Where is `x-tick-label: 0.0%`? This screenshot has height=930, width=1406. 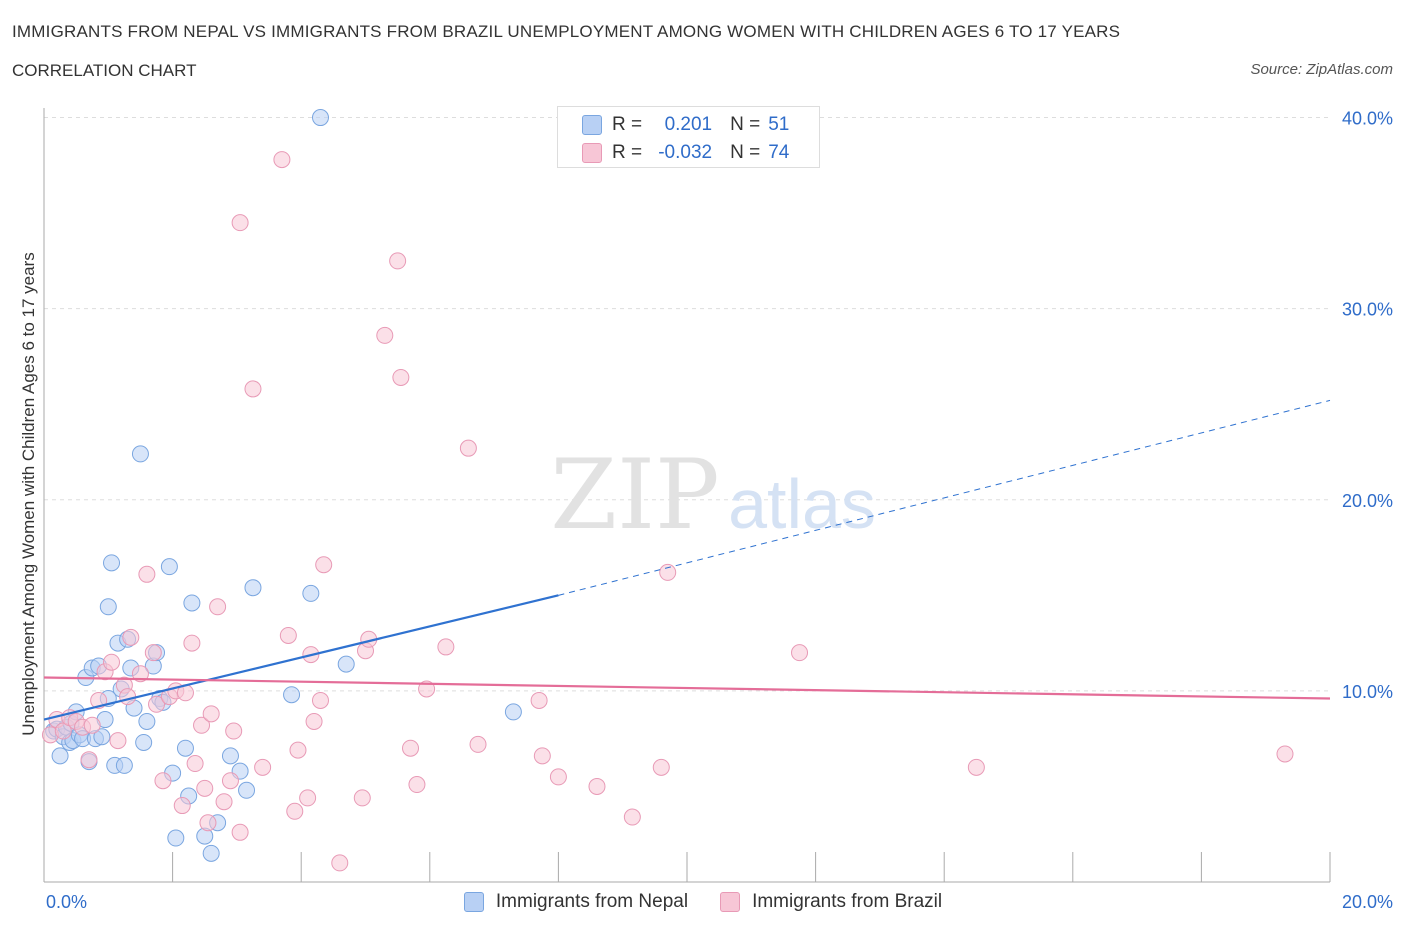 x-tick-label: 0.0% is located at coordinates (66, 902).